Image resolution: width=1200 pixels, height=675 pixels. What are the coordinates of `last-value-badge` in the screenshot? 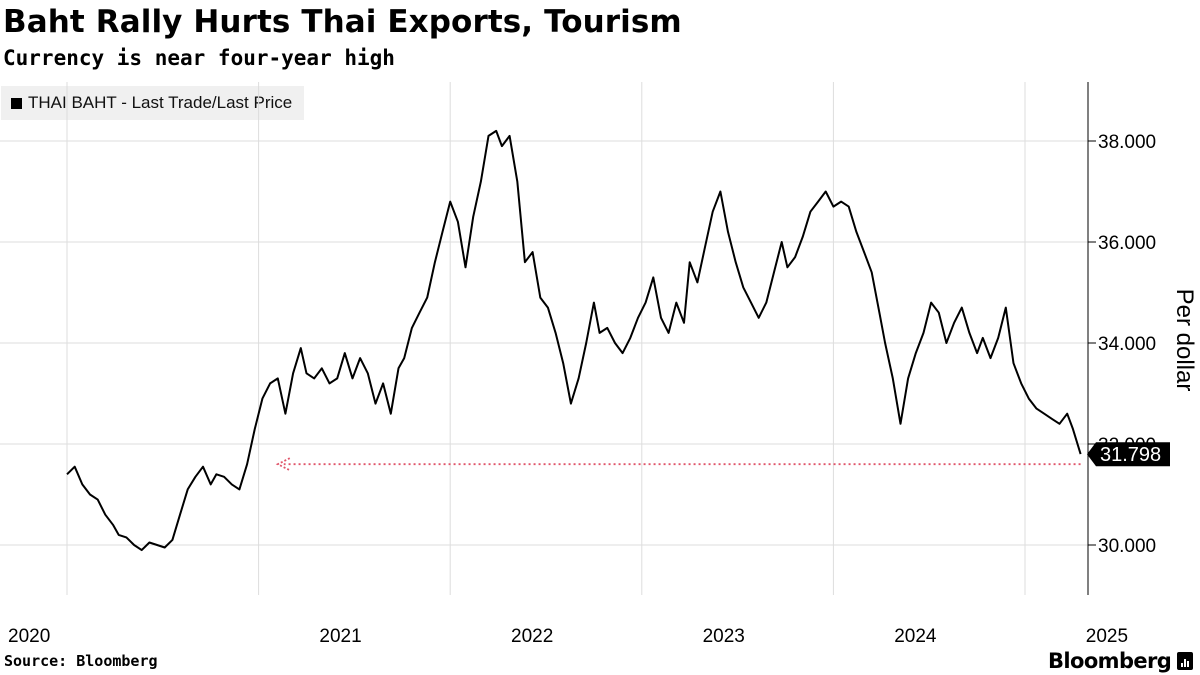 It's located at (1128, 454).